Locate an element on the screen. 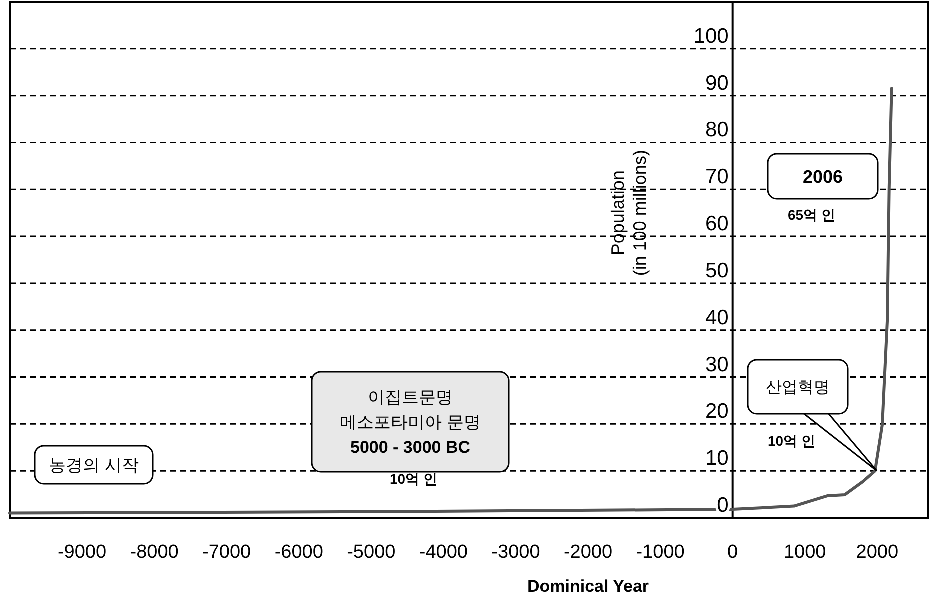  annotation: 2006 is located at coordinates (823, 176).